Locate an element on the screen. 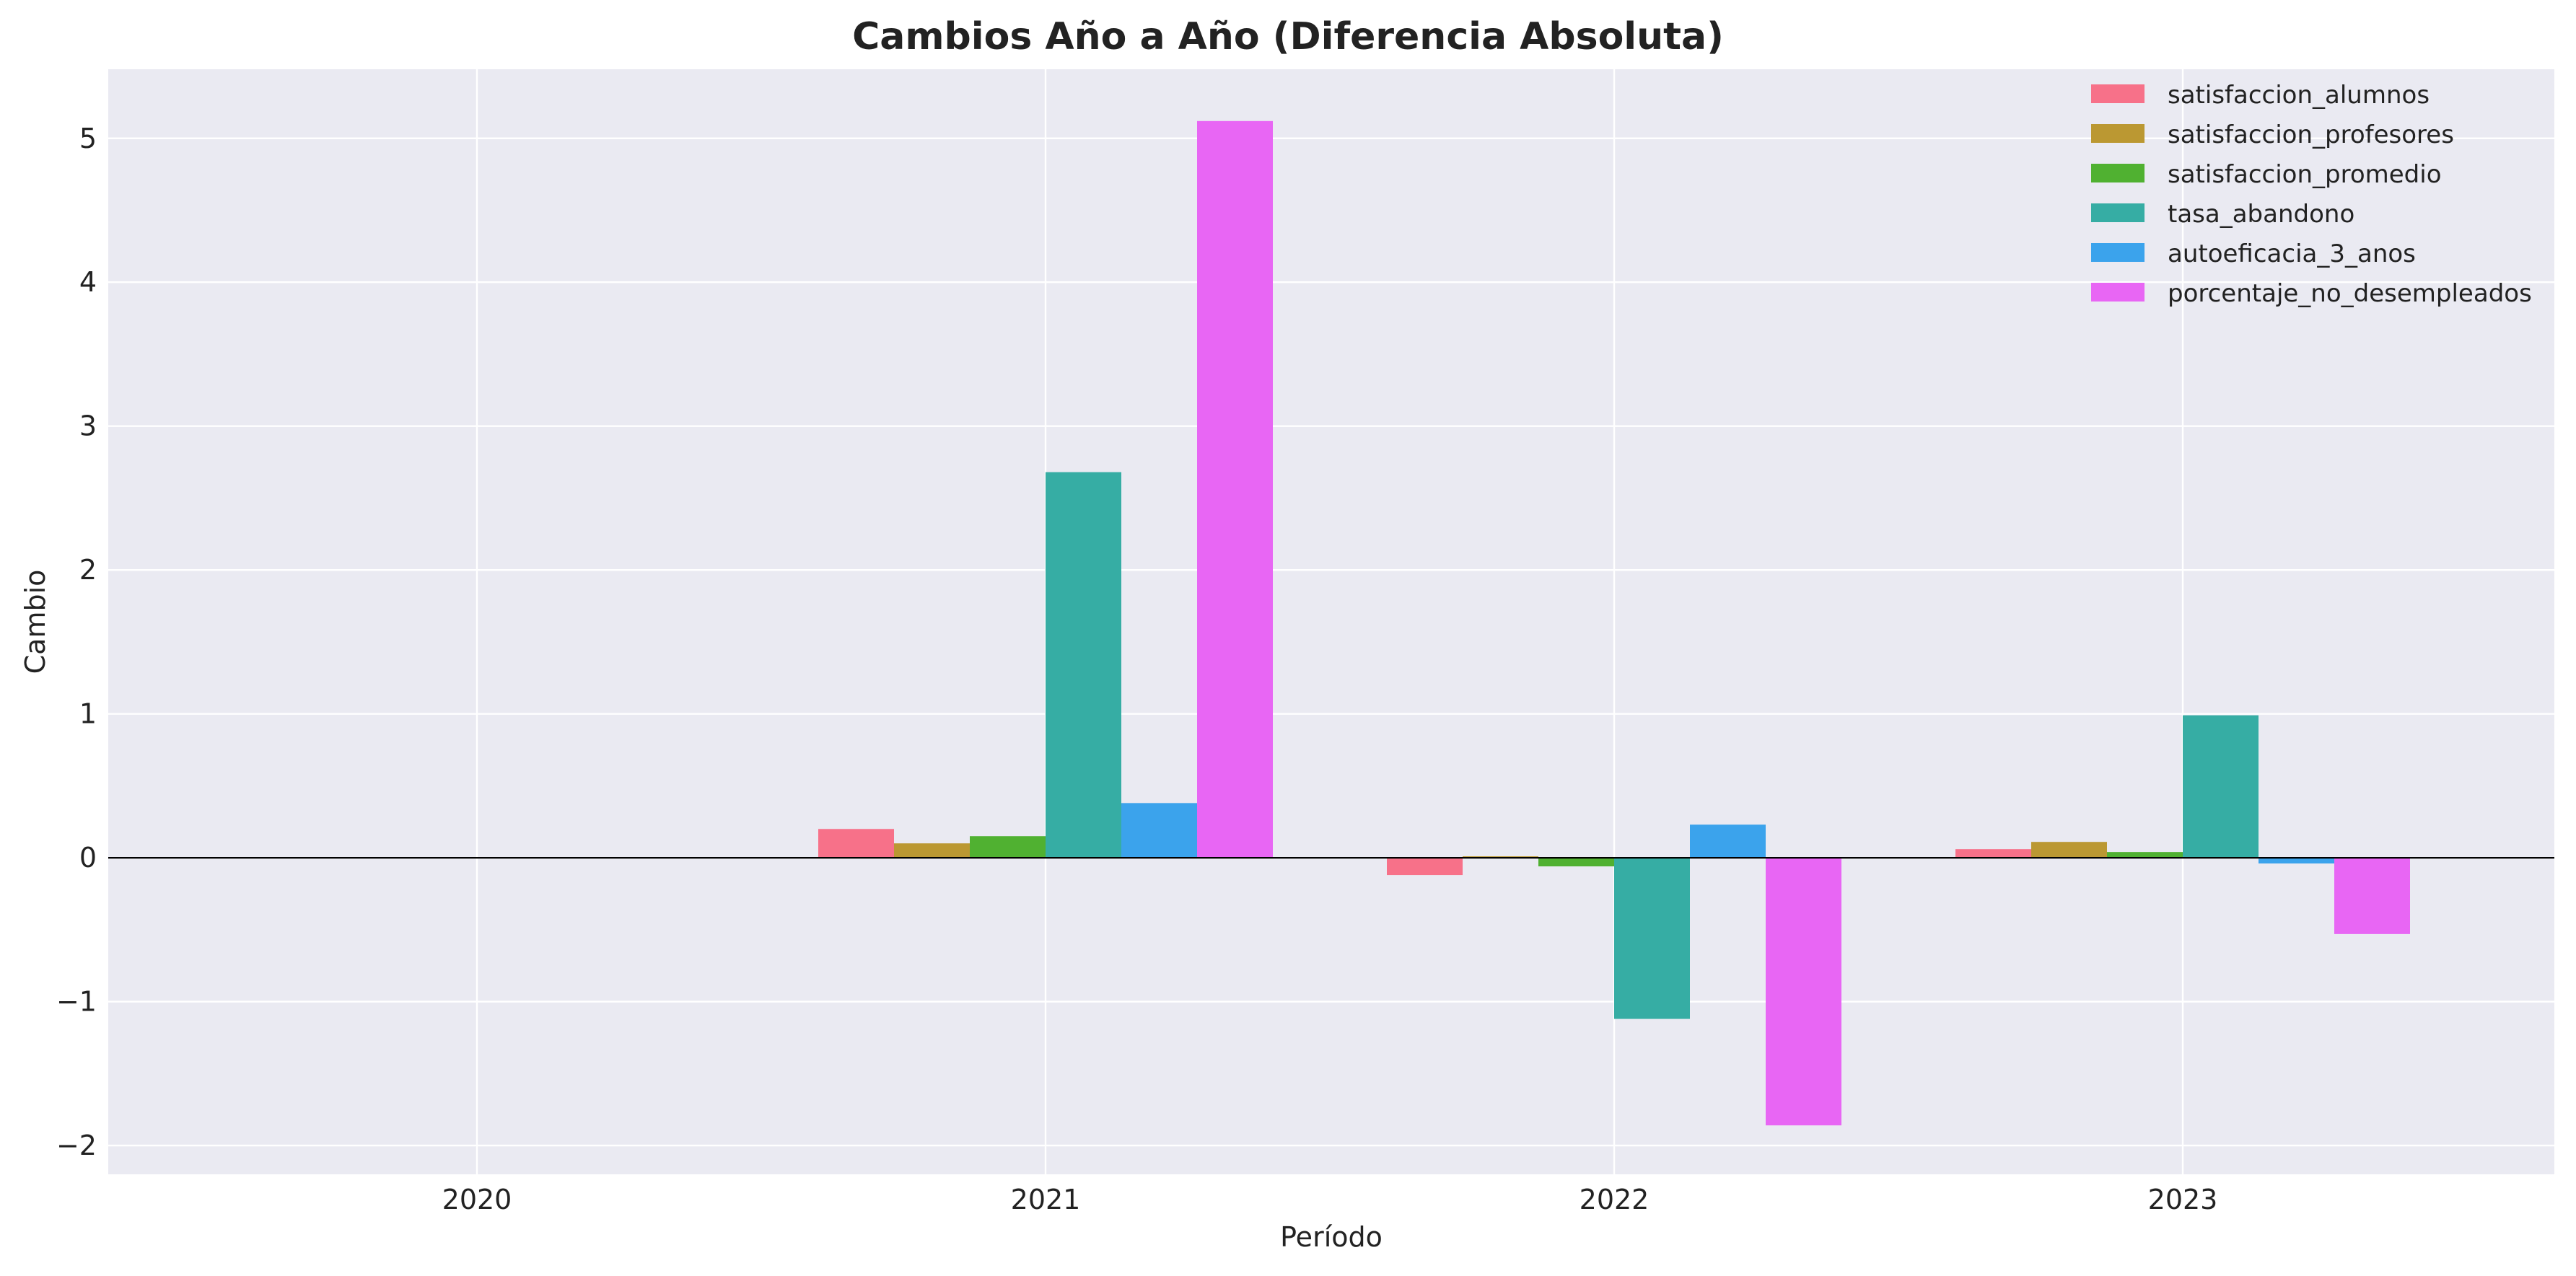 Image resolution: width=2576 pixels, height=1276 pixels. x-axis-ticks: 2020 2021 2022 2023 is located at coordinates (1330, 1200).